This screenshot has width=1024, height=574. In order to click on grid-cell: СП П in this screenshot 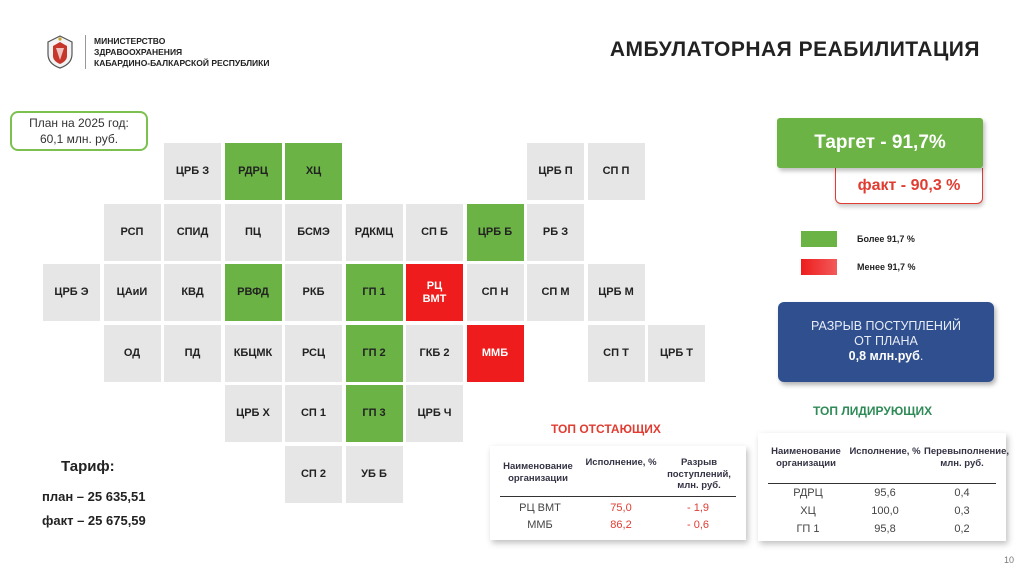, I will do `click(616, 171)`.